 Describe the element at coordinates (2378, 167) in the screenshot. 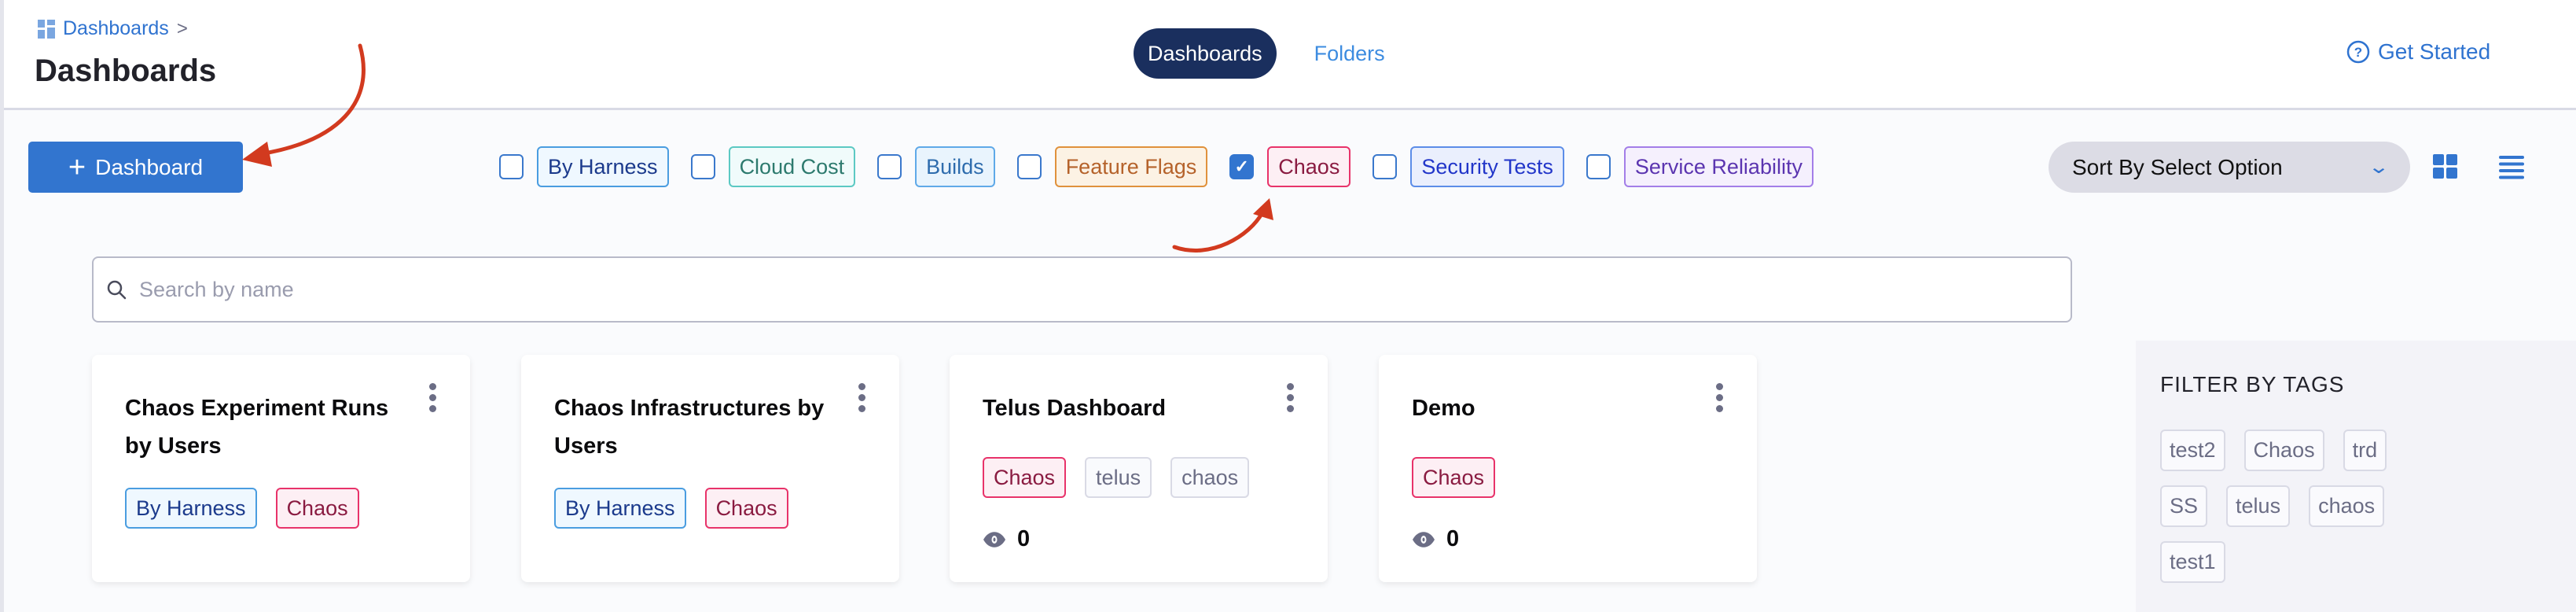

I see `chevron-down-icon: ⌄` at that location.